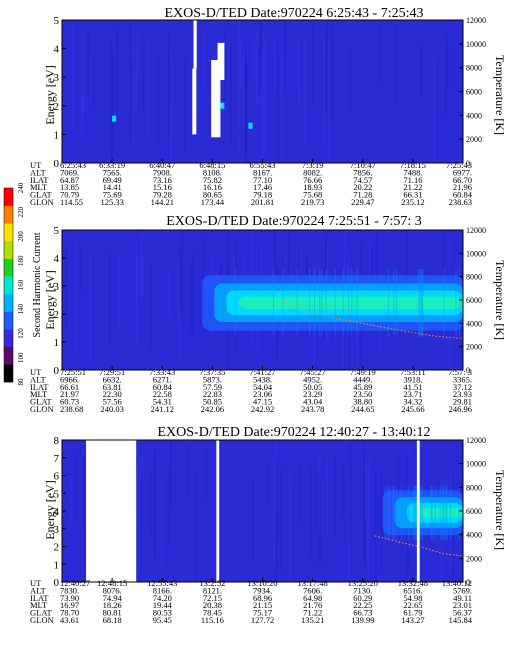  Describe the element at coordinates (312, 613) in the screenshot. I see `table-cell: 71.22` at that location.